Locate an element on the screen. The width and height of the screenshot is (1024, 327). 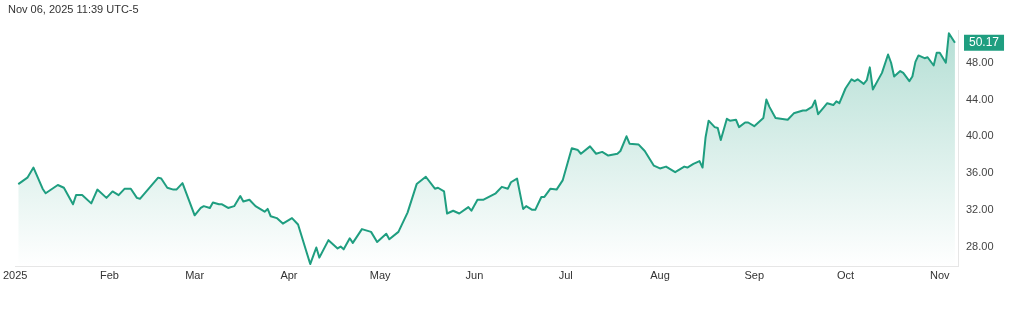
x-tick-label: Apr is located at coordinates (289, 275).